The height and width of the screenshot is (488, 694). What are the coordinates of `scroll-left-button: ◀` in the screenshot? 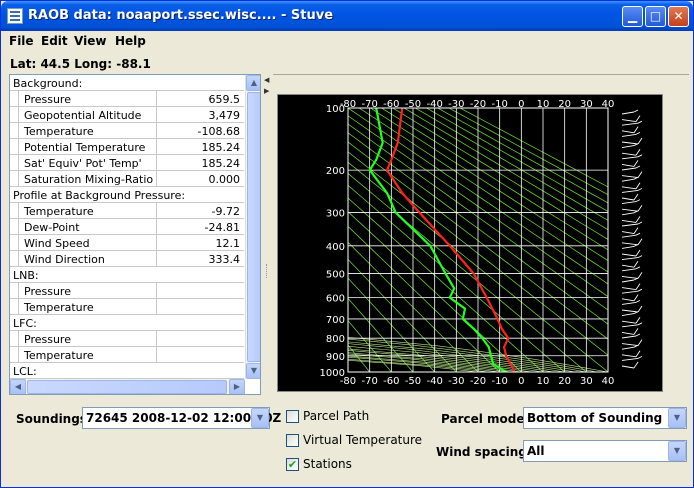 It's located at (18, 386).